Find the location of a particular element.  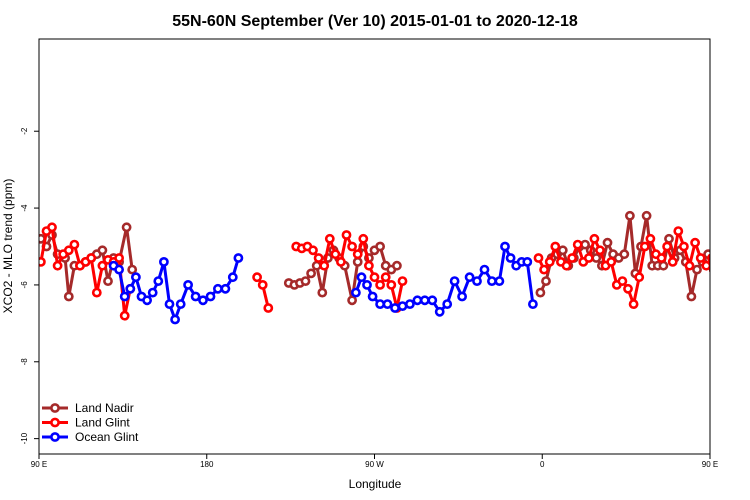

y-tick-label: -6 is located at coordinates (24, 285).